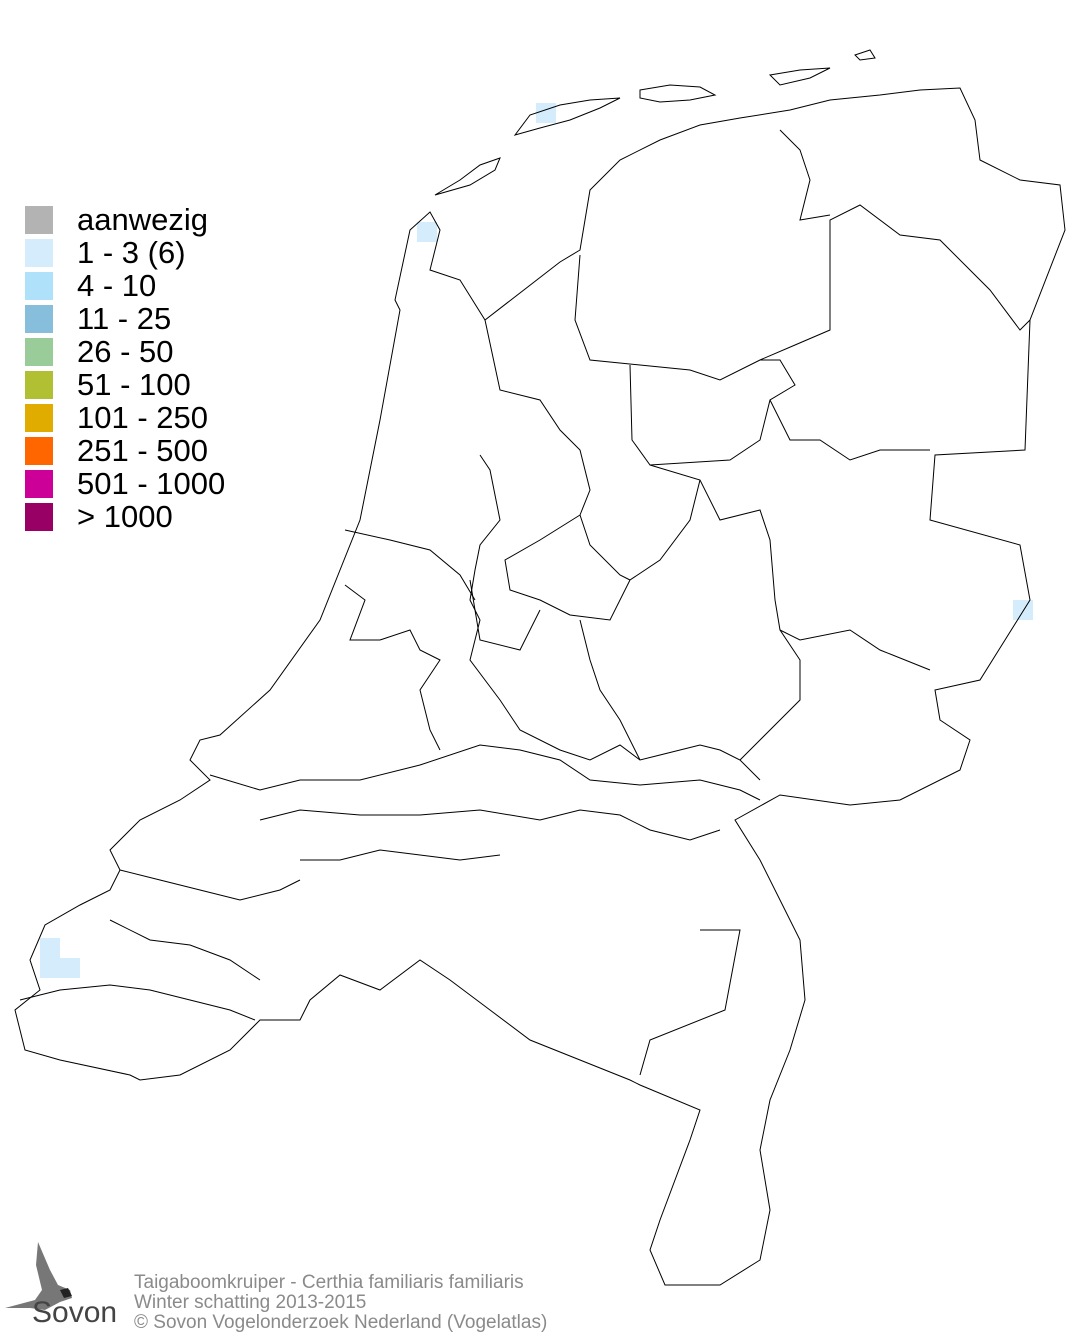 This screenshot has width=1074, height=1340. Describe the element at coordinates (655, 122) in the screenshot. I see `wadden-islands` at that location.